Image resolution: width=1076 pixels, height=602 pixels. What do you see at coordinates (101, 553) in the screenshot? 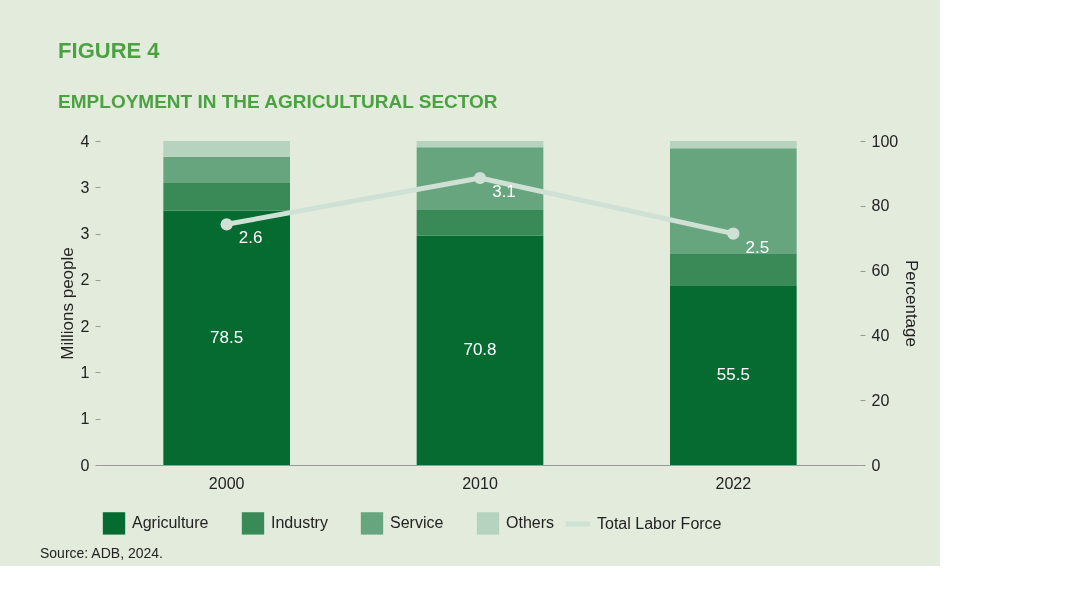
I see `source-note: Source: ADB, 2024.` at bounding box center [101, 553].